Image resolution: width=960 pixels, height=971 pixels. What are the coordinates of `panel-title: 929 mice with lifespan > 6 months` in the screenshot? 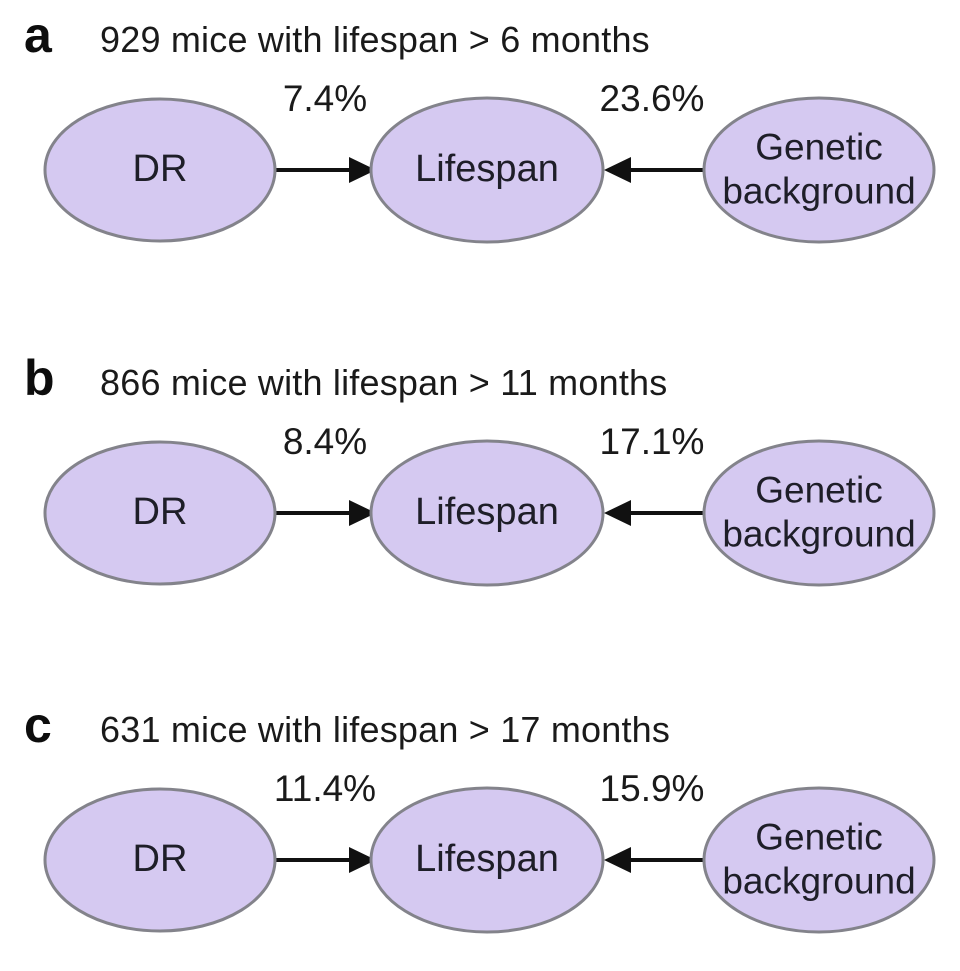 It's located at (375, 39).